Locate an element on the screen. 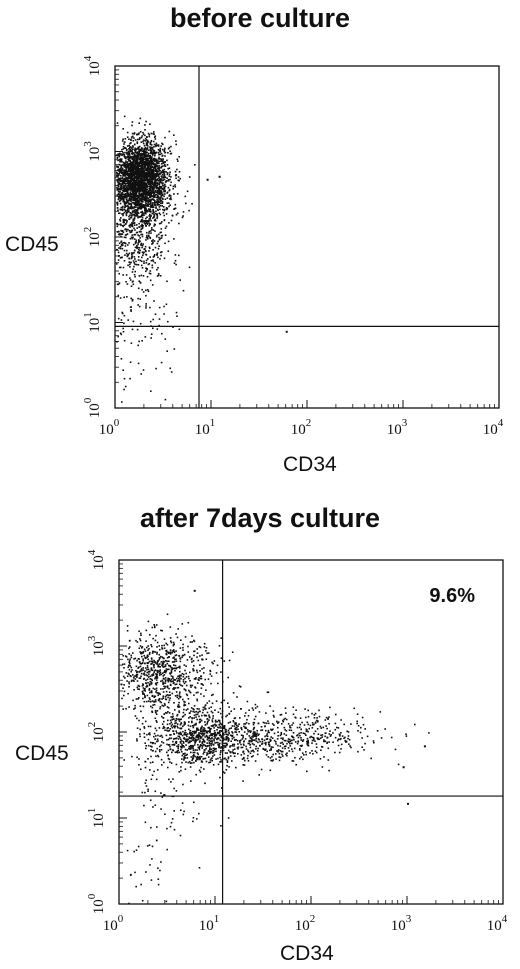  chart-2-y-tick-label: 10⁰ is located at coordinates (96, 903).